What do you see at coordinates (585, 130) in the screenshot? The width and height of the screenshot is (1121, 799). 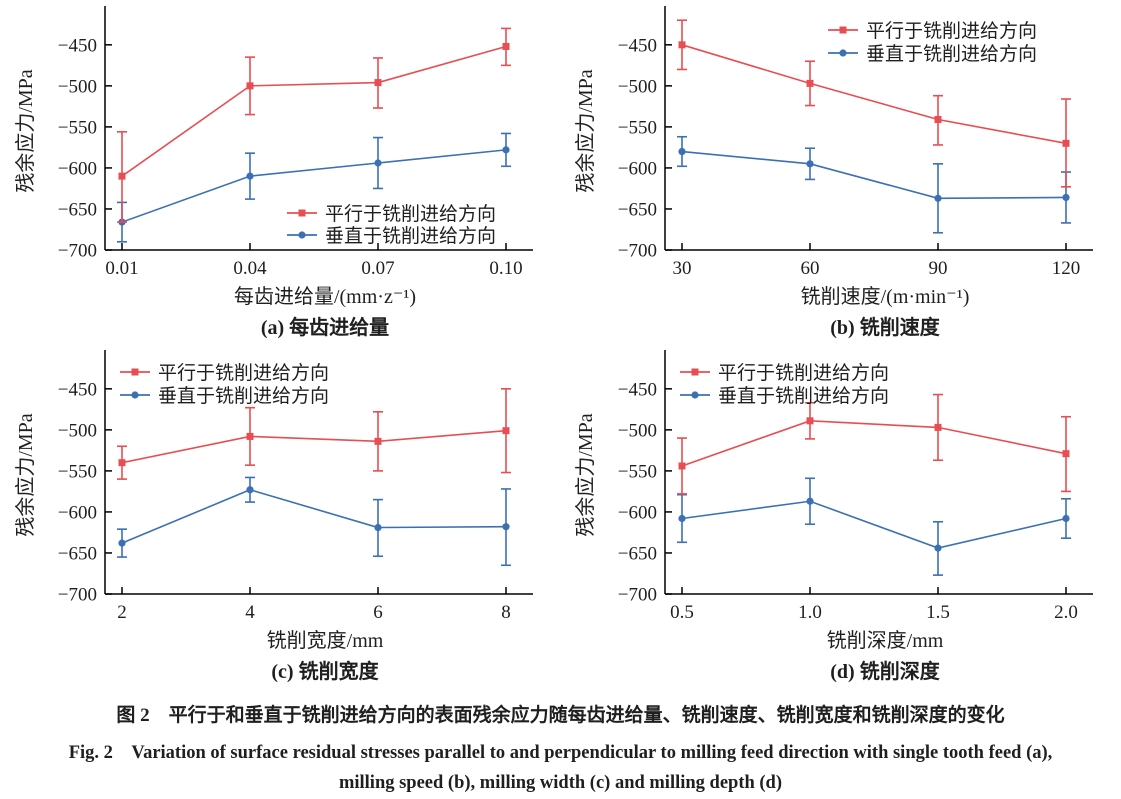 I see `y-axis-label-b: 残余应力/MPa` at bounding box center [585, 130].